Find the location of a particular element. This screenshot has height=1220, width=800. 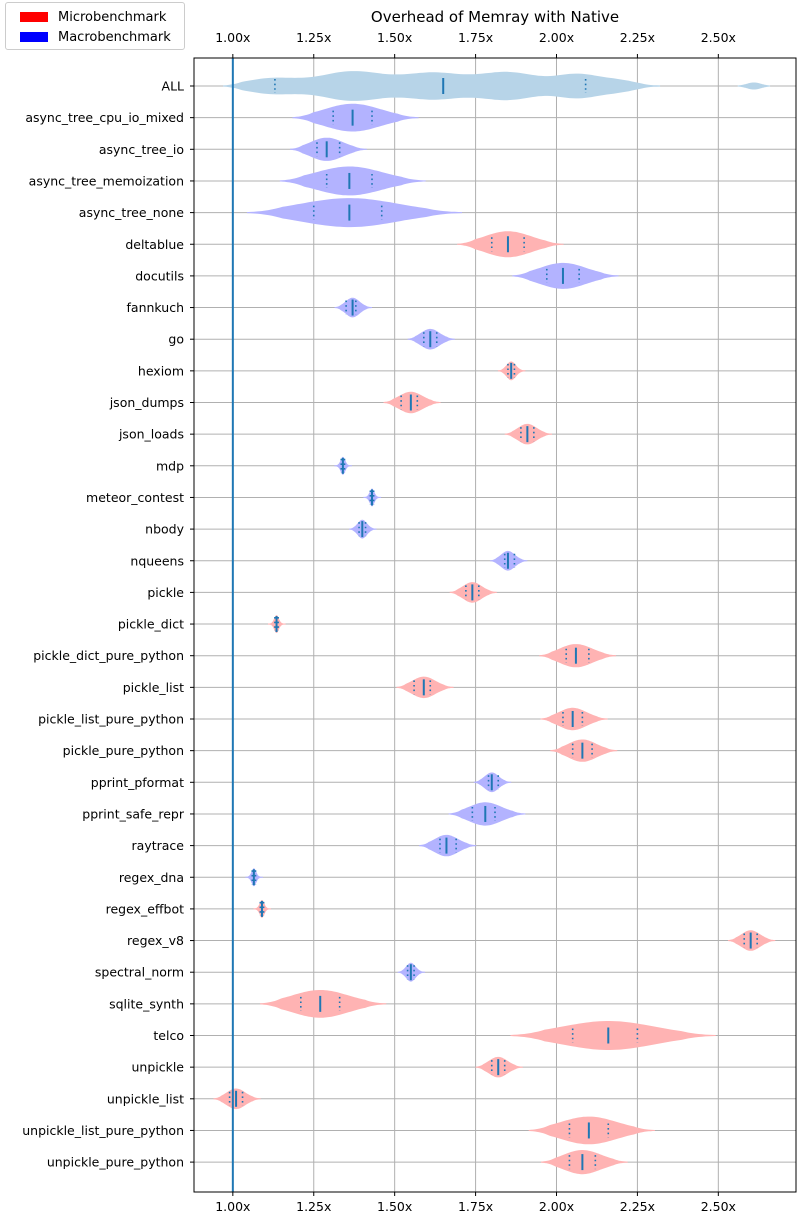

y-tick-label-pprint-safe-repr: pprint_safe_repr is located at coordinates (133, 813).